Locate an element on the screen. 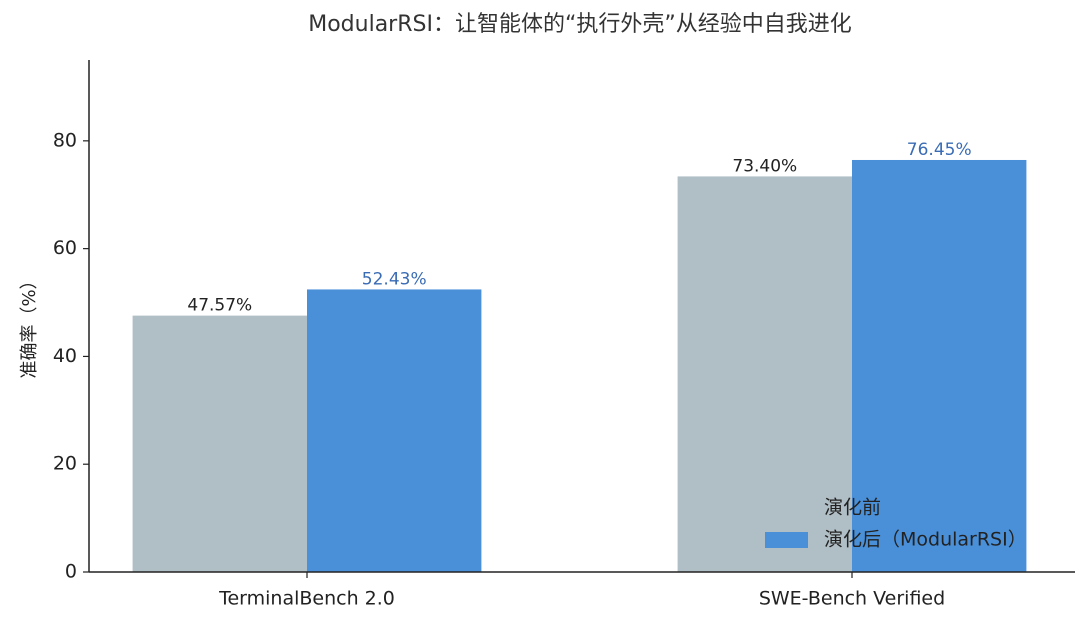 This screenshot has width=1080, height=625. value-label: 76.45% is located at coordinates (939, 150).